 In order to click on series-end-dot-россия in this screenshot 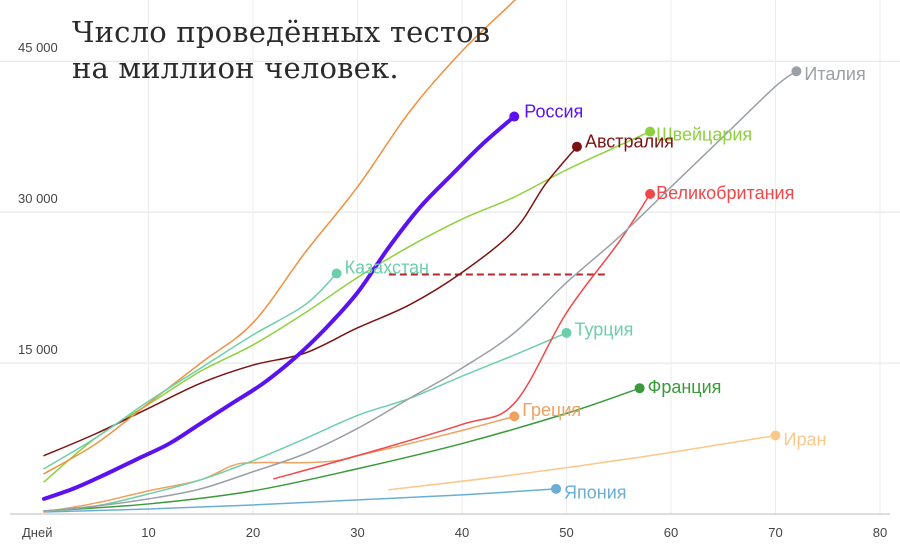, I will do `click(514, 116)`.